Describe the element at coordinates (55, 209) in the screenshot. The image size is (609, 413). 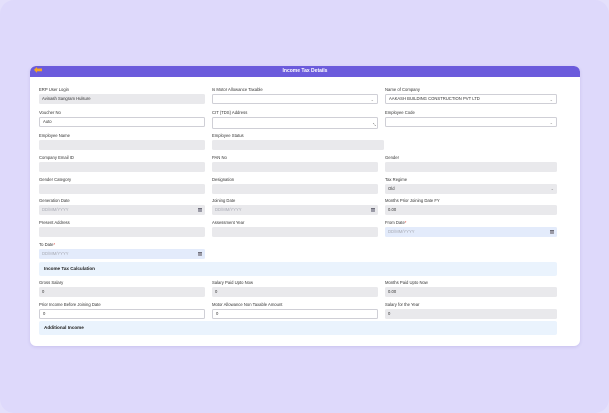
I see `generation-date-placeholder: DD/MM/YYYY` at that location.